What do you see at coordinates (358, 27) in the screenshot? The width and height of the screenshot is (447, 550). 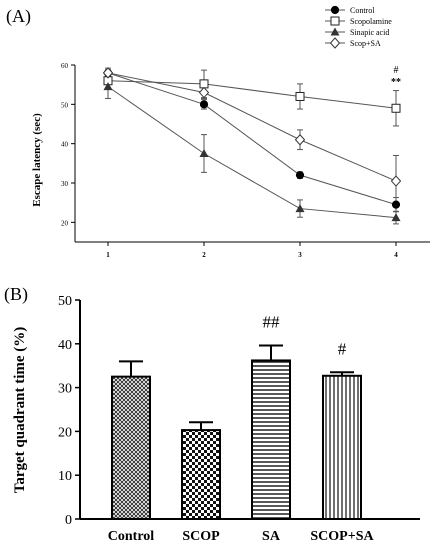 I see `panel-a-legend: Control Scopolamine Sinapic acid Scop+SA` at bounding box center [358, 27].